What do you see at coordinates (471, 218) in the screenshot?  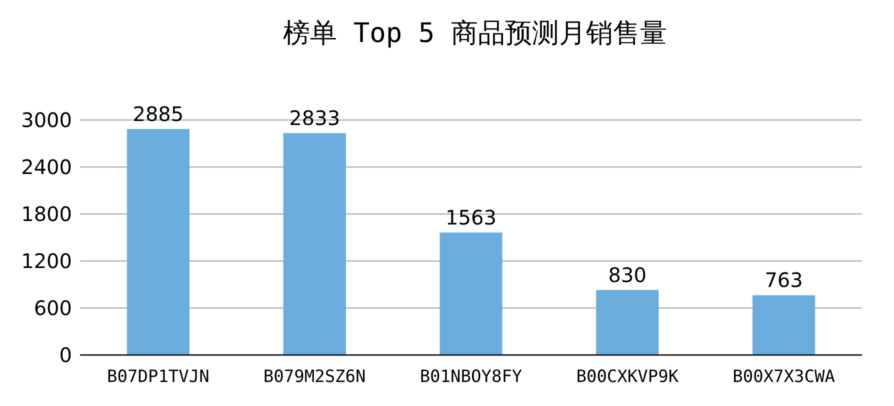 I see `data-label: 1563` at bounding box center [471, 218].